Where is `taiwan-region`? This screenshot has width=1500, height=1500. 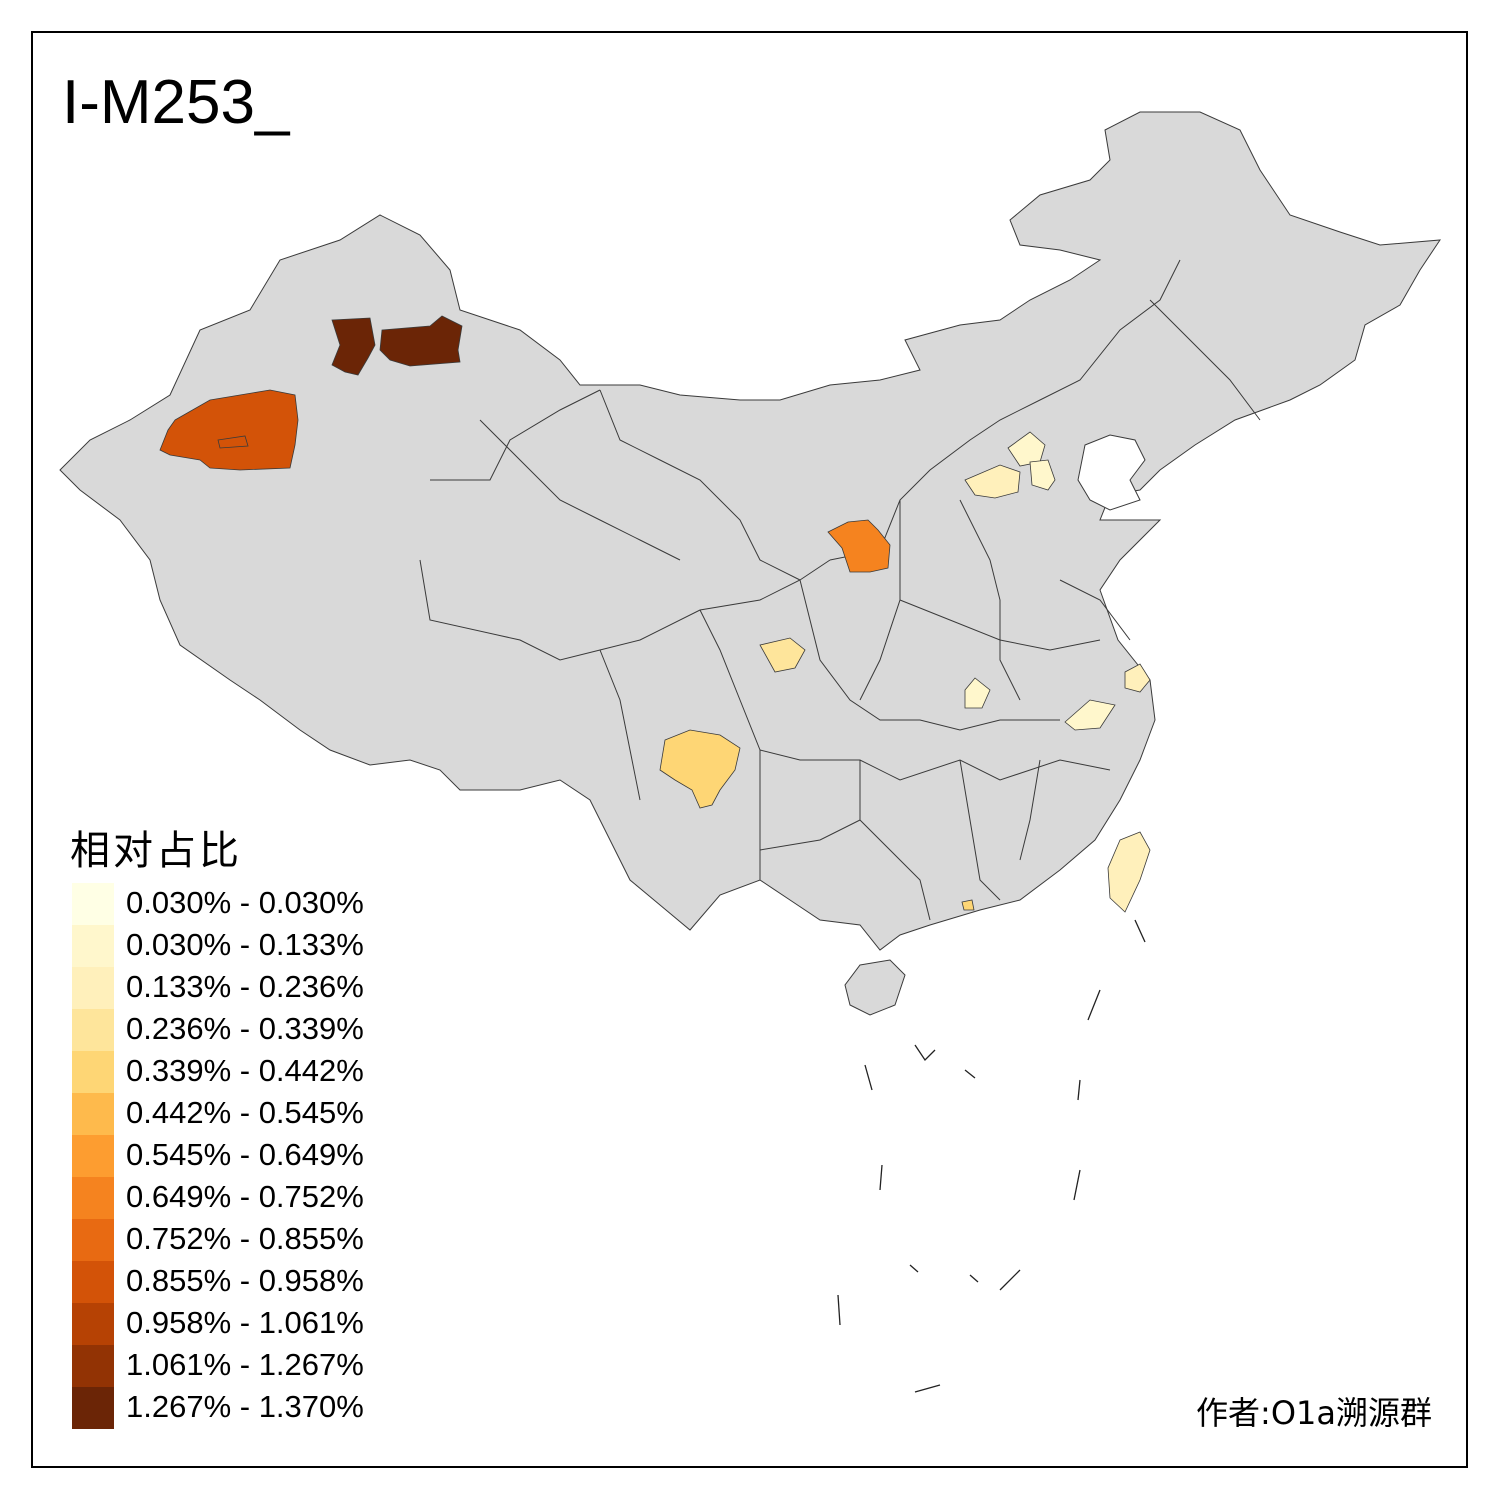 taiwan-region is located at coordinates (1129, 872).